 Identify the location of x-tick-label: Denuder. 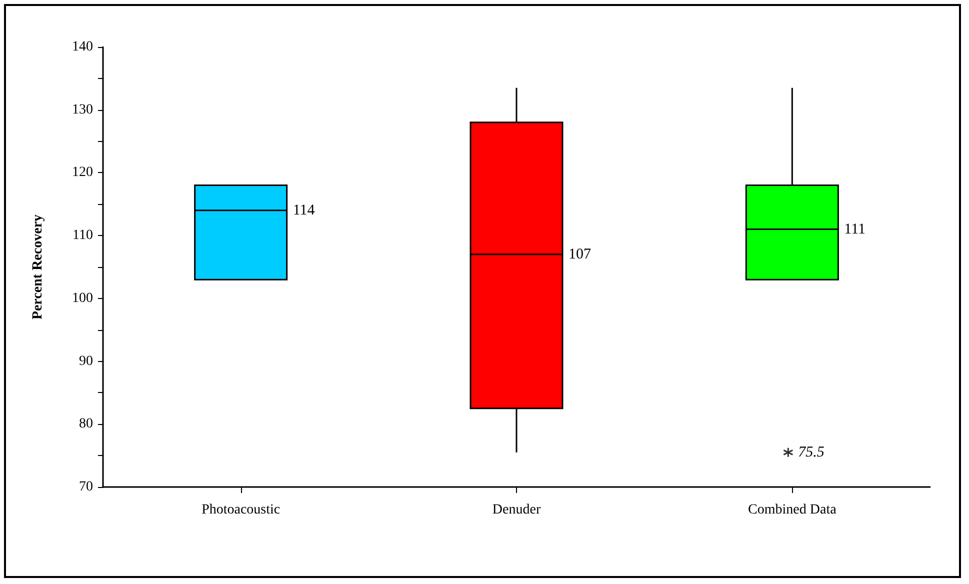
(516, 510).